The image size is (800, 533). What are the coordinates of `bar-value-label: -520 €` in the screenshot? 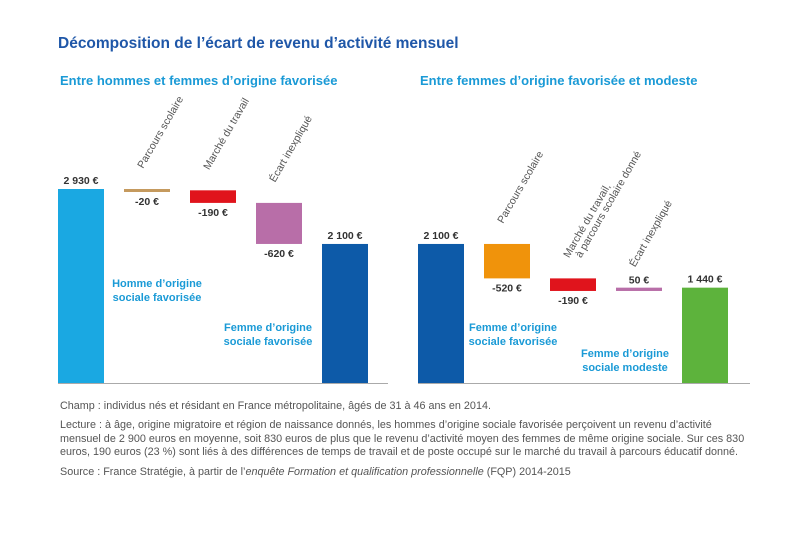 It's located at (507, 288).